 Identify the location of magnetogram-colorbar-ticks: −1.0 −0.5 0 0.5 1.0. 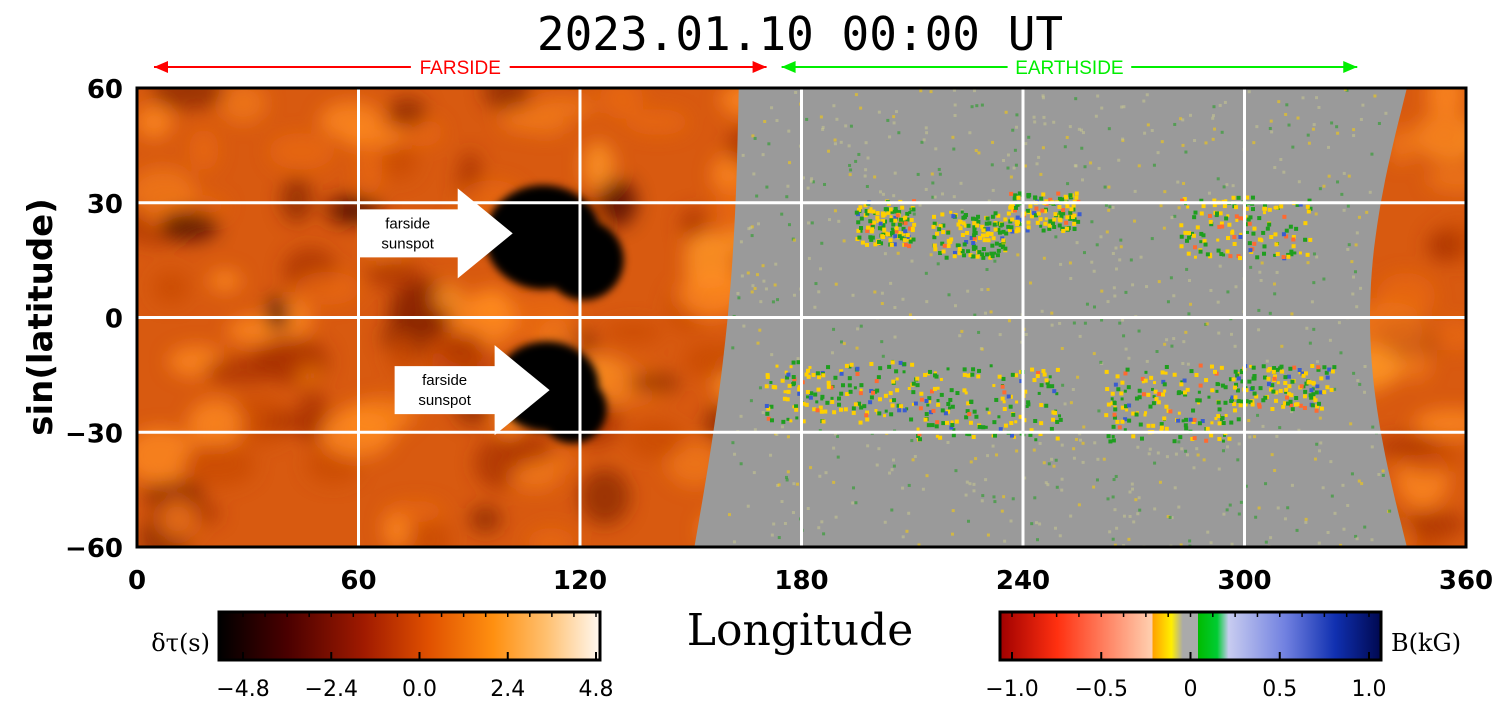
(1186, 657).